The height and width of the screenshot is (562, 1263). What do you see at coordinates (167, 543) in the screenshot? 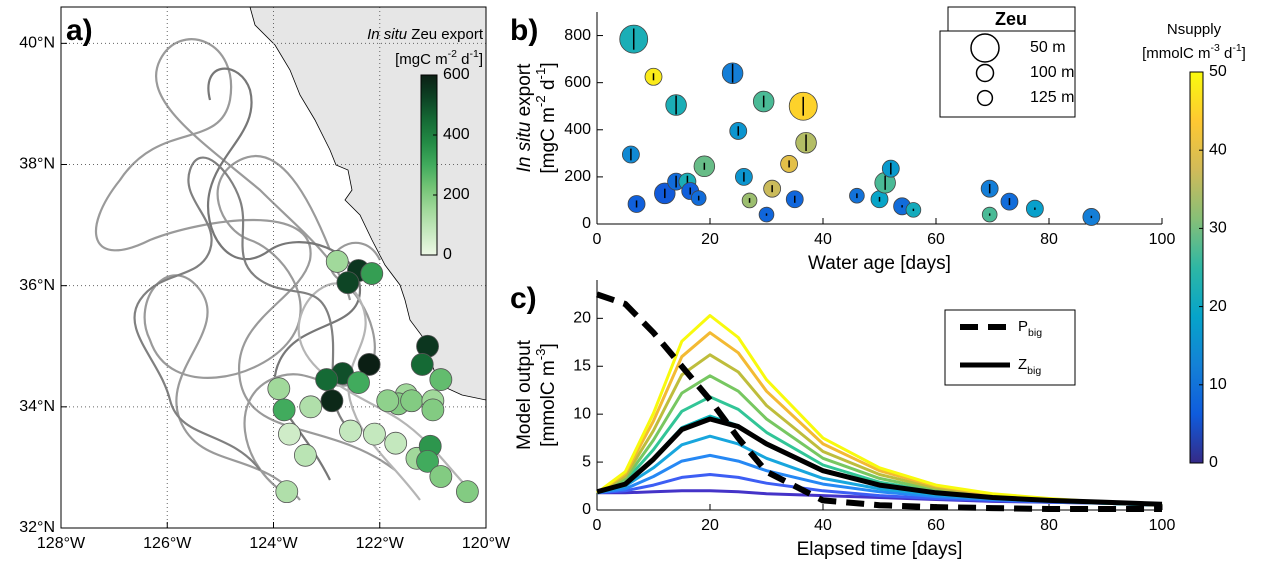
I see `x-tick-label: 126°W` at bounding box center [167, 543].